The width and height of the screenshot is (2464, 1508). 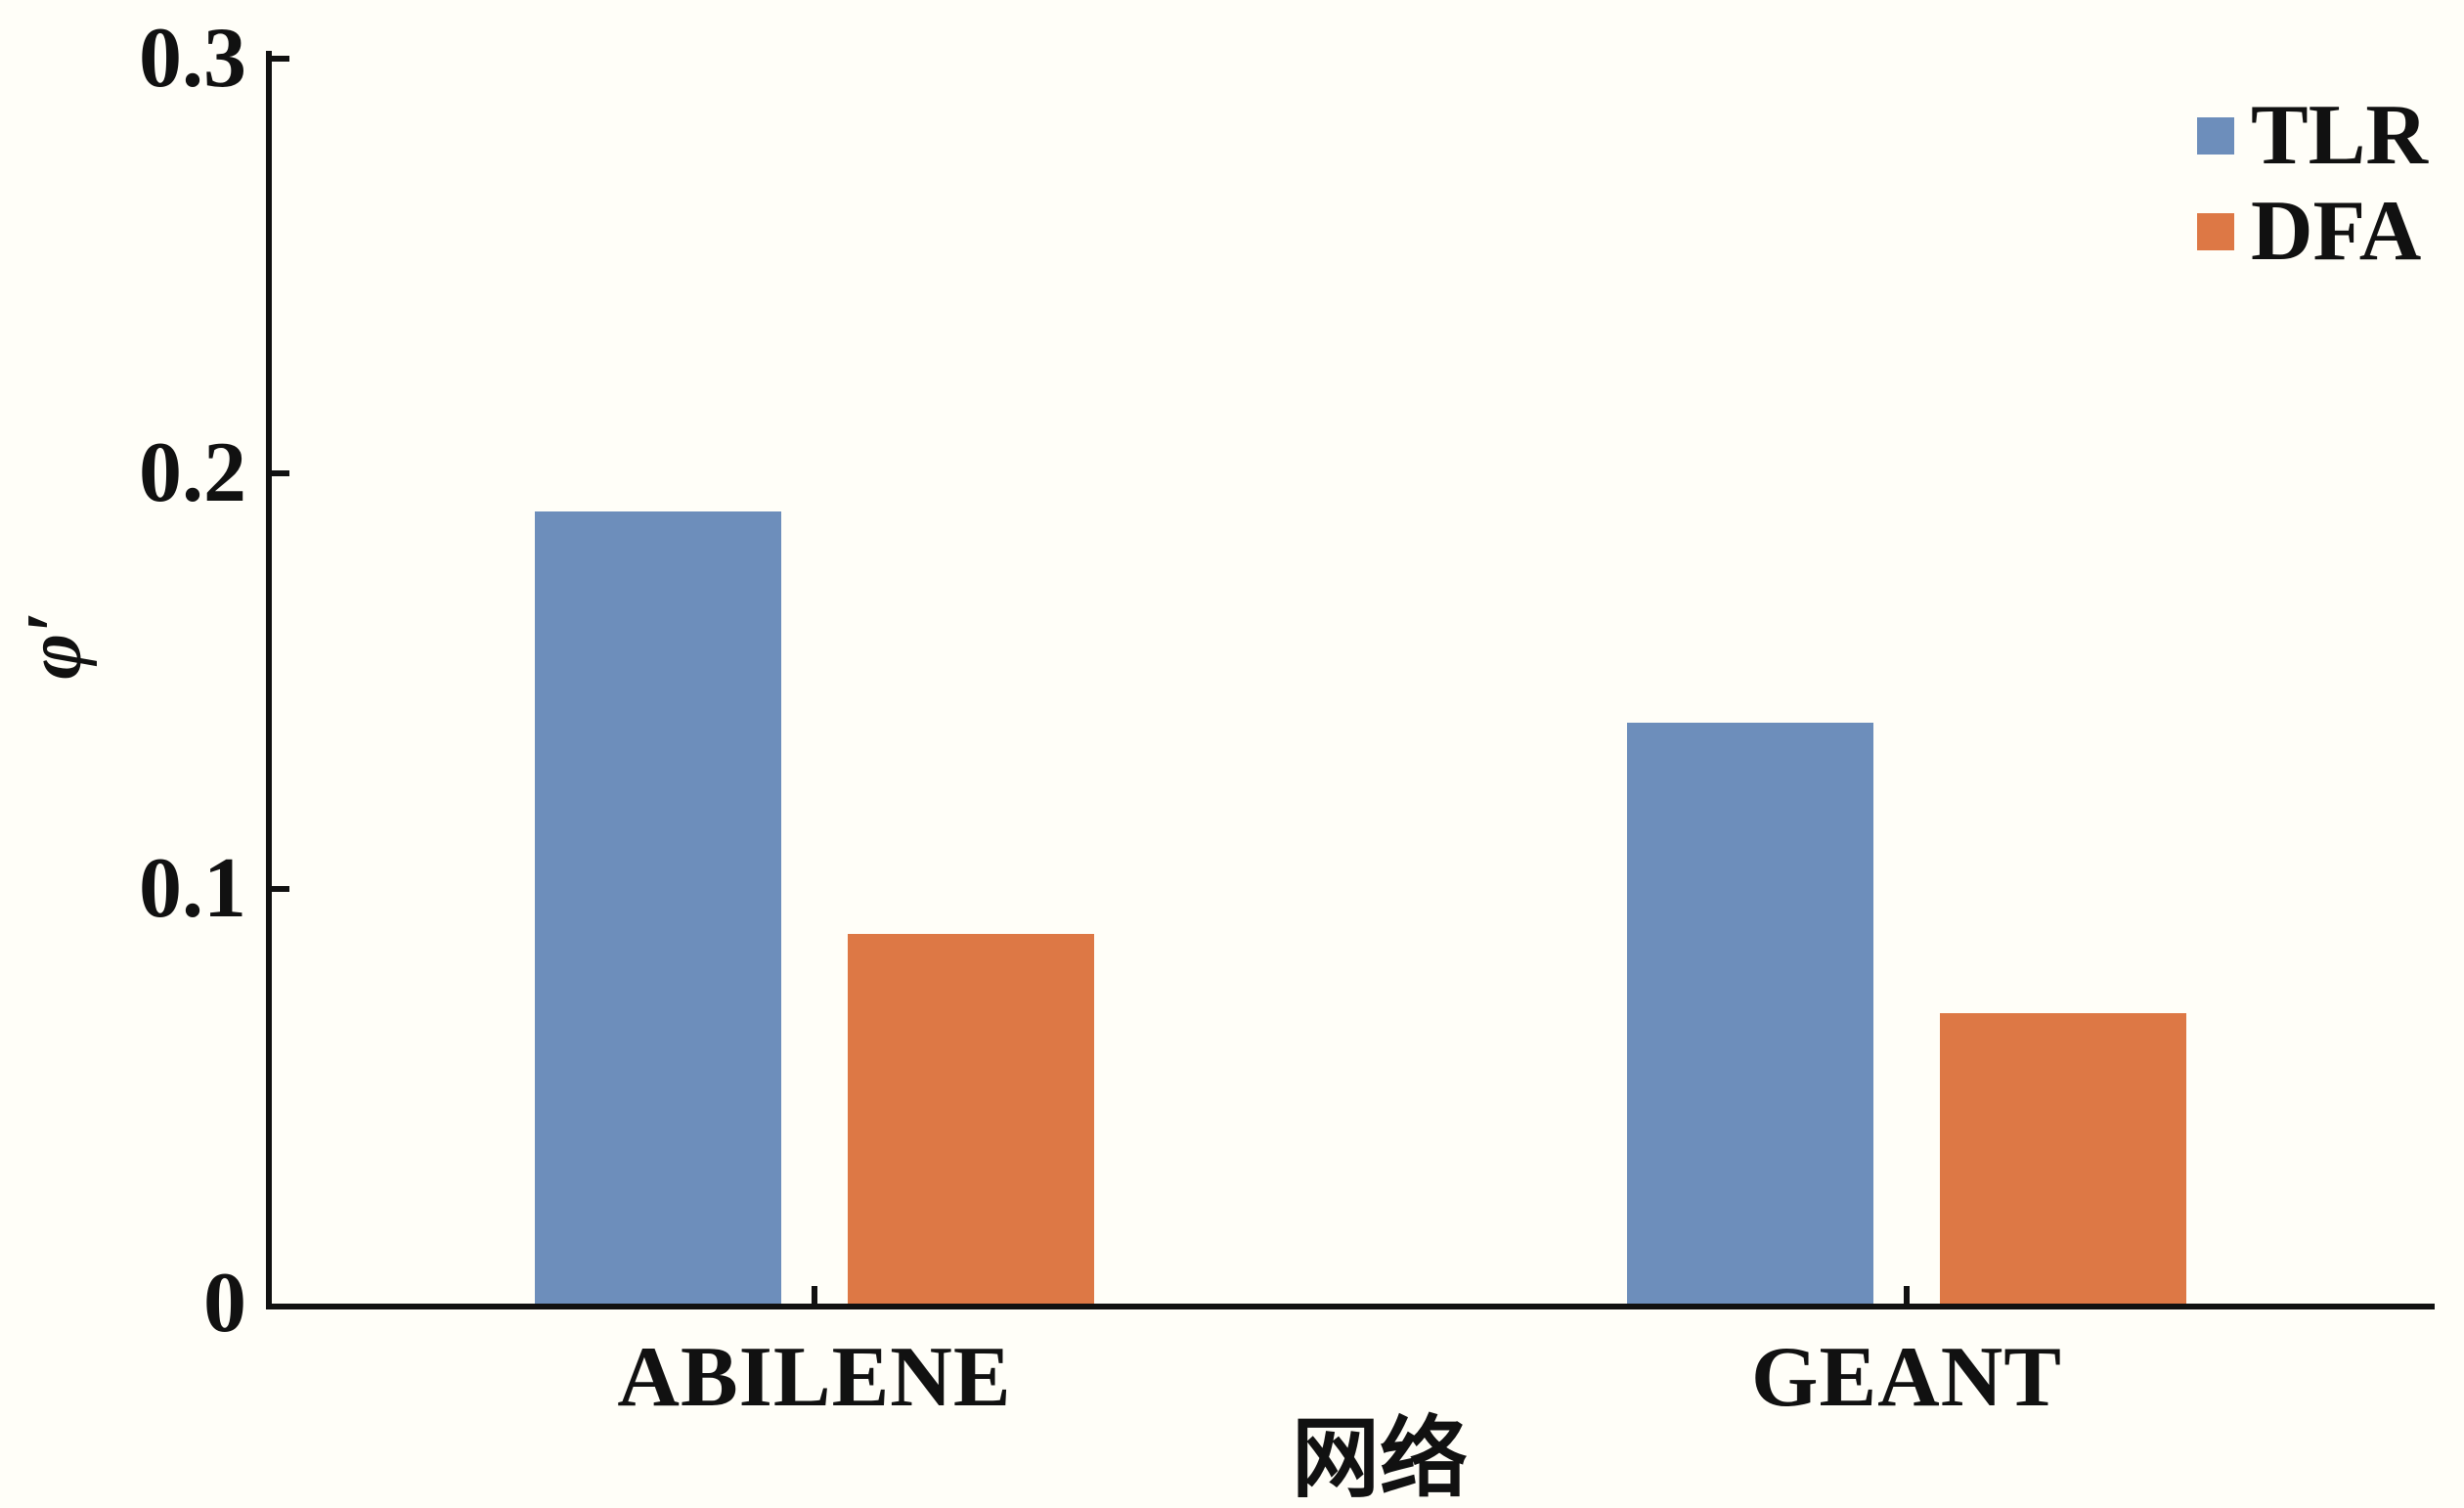 What do you see at coordinates (2339, 135) in the screenshot?
I see `legend-label-tlr: TLR` at bounding box center [2339, 135].